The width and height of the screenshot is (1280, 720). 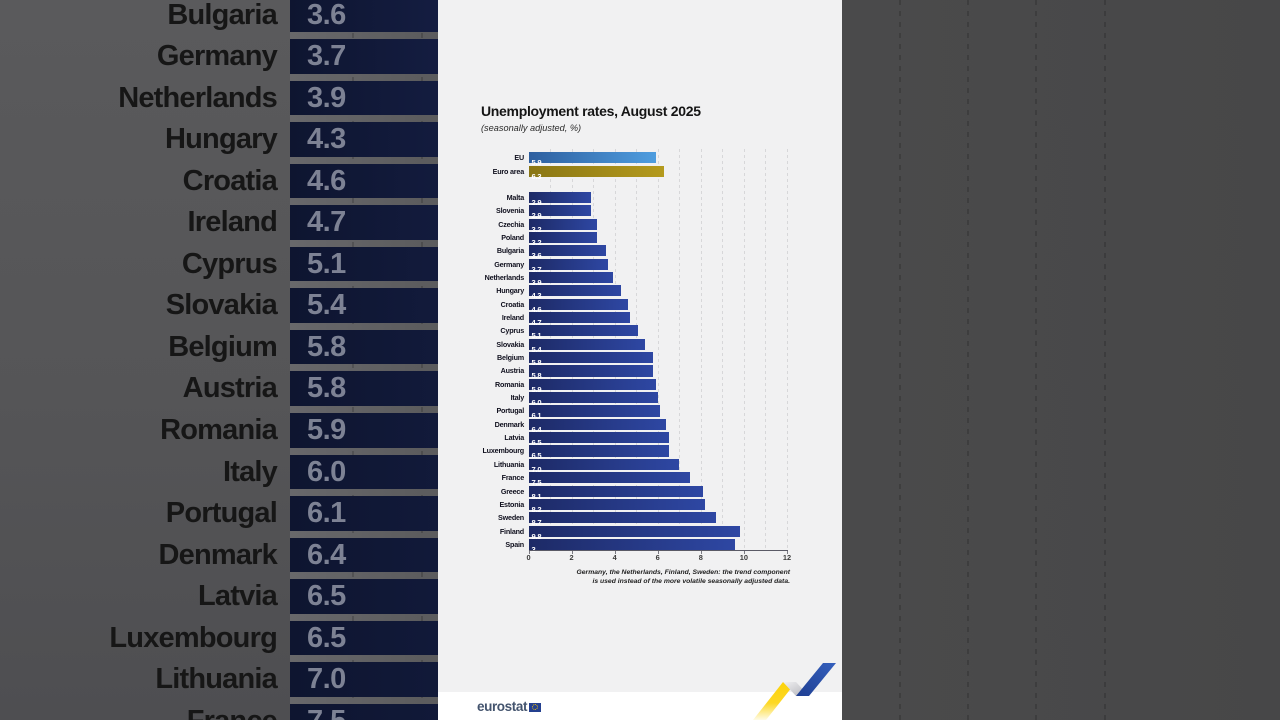 What do you see at coordinates (326, 513) in the screenshot?
I see `background-bar-value: 6.1` at bounding box center [326, 513].